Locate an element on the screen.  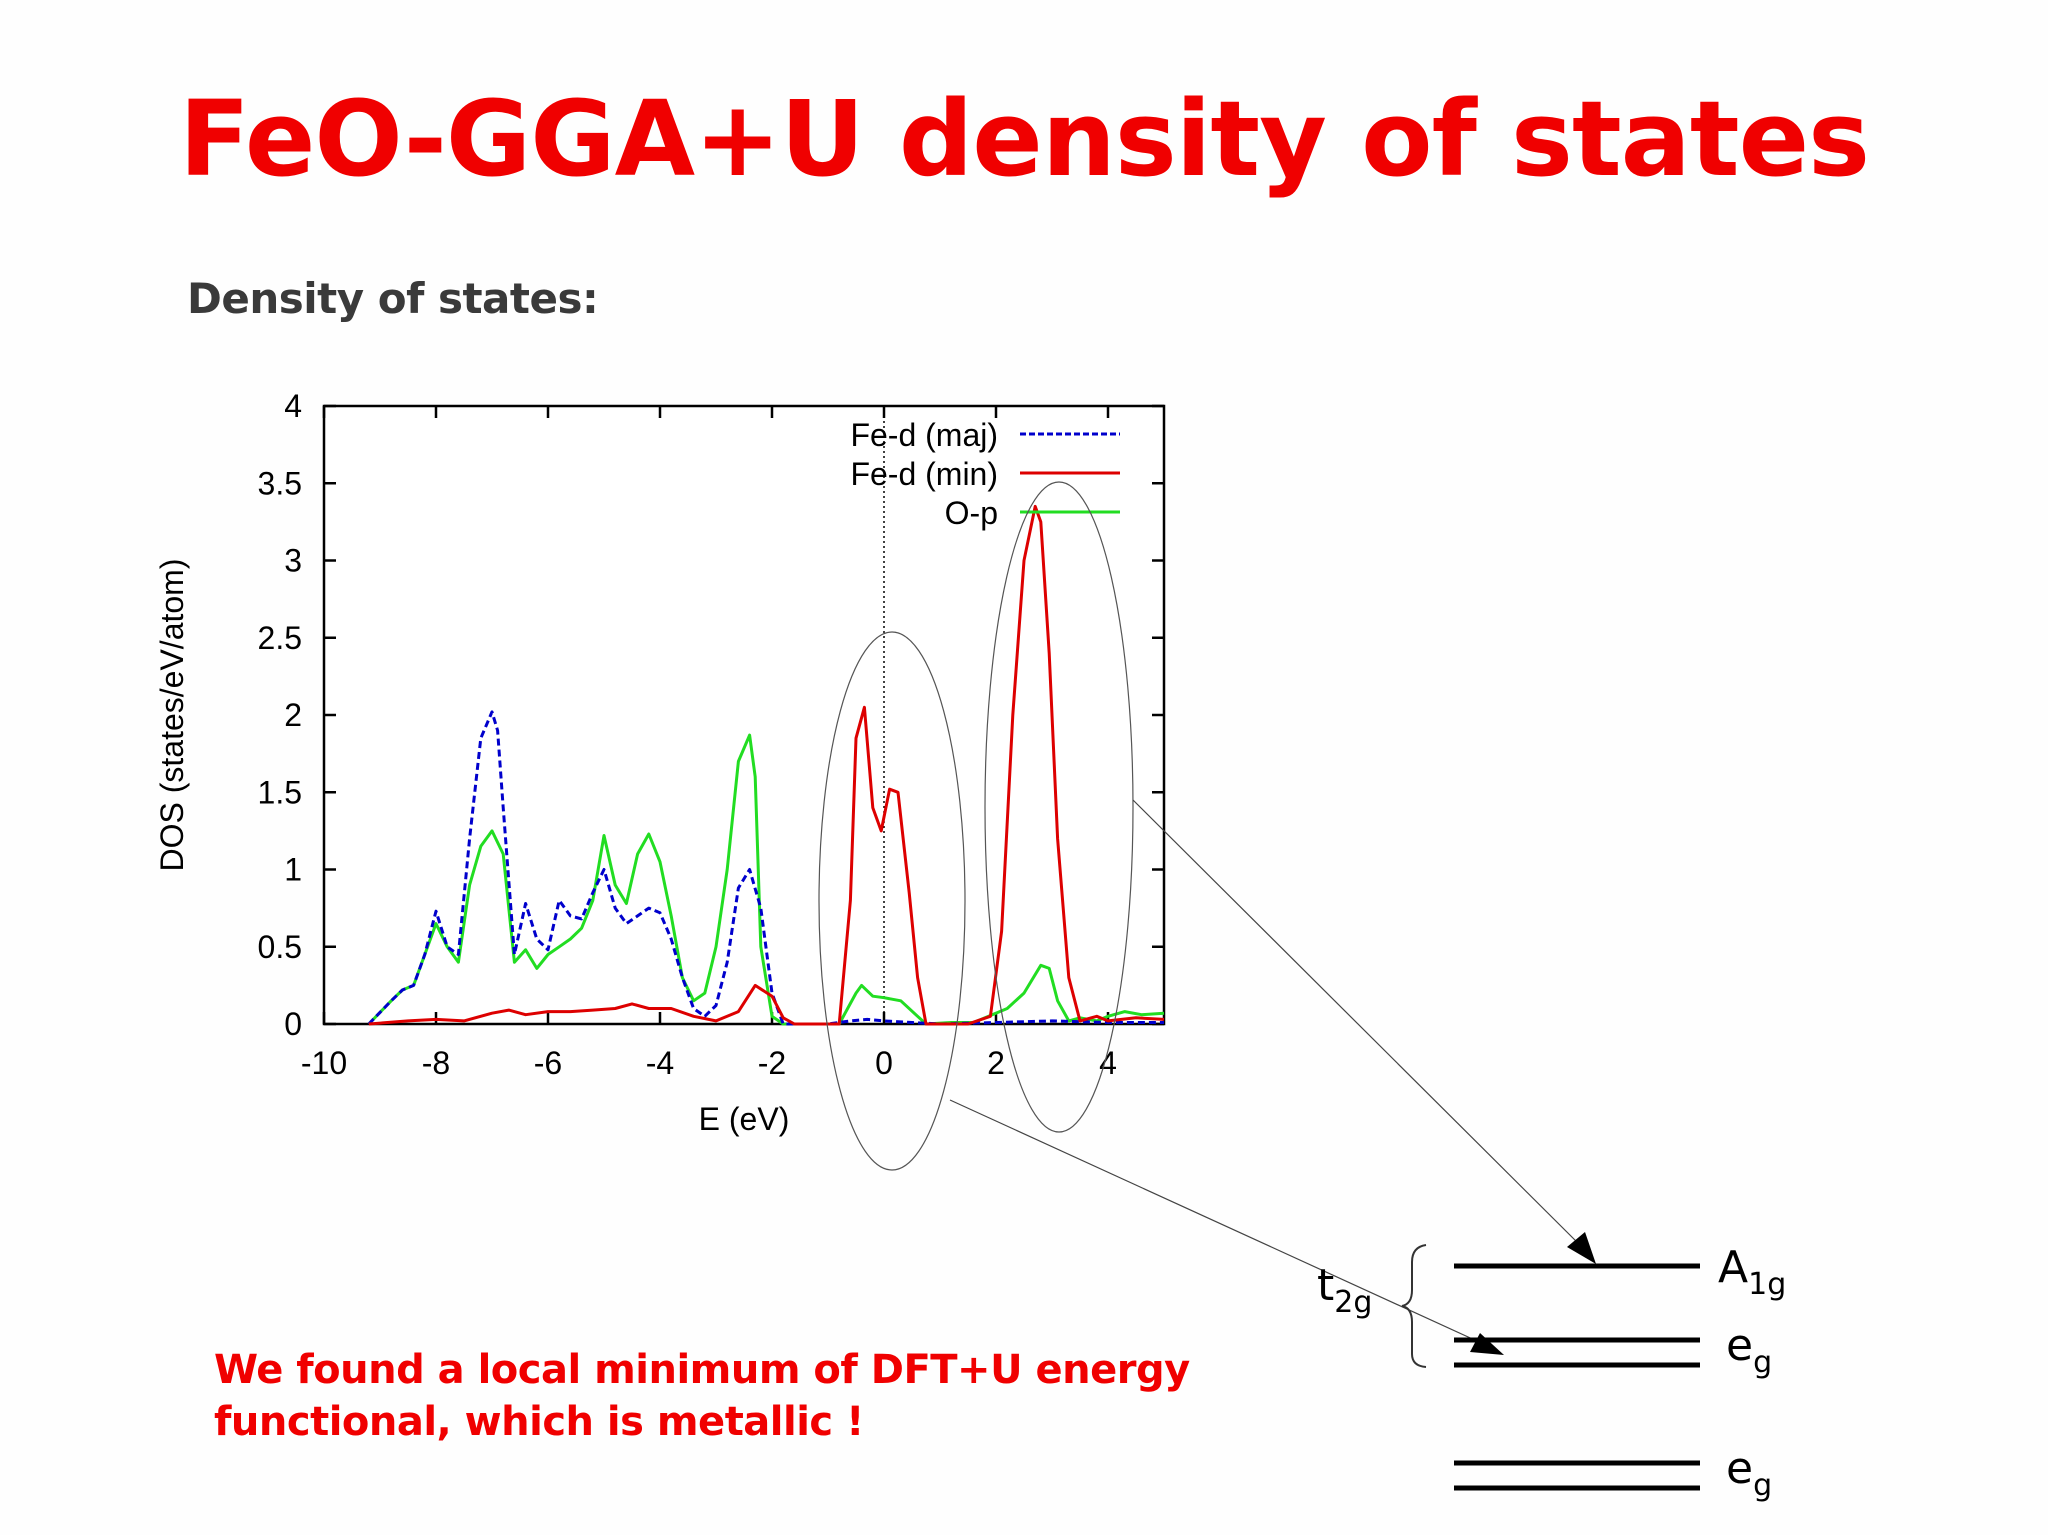
curve-fe-d-min is located at coordinates (766, 765).